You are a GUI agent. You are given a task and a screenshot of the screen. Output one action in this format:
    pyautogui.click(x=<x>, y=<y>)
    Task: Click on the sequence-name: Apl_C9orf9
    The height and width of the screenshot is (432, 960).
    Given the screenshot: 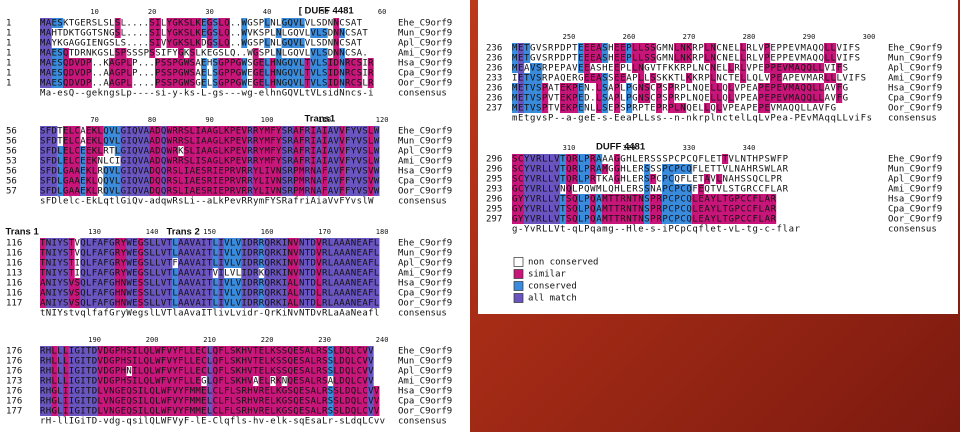 What is the action you would take?
    pyautogui.click(x=425, y=152)
    